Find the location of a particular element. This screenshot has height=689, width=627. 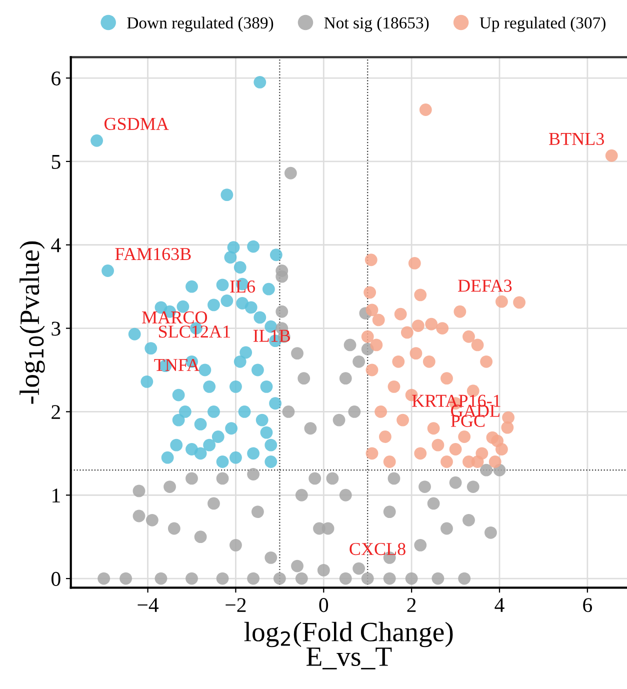

x-tick-label: 0 is located at coordinates (323, 605).